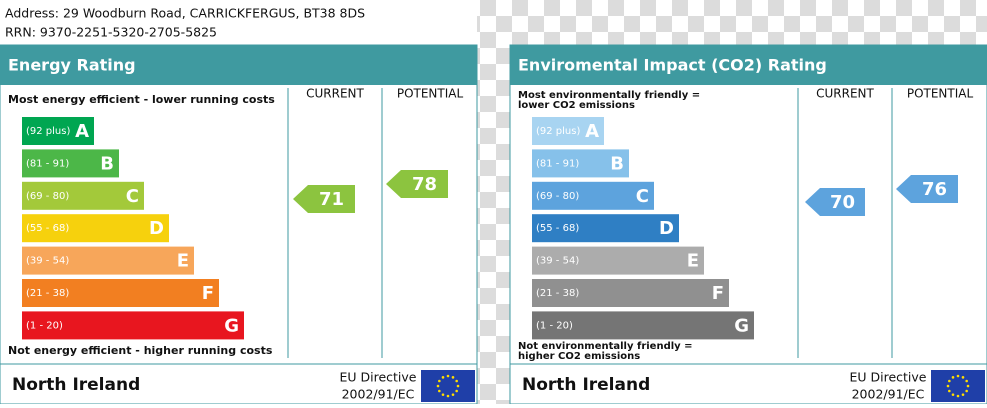 The image size is (987, 408). What do you see at coordinates (72, 65) in the screenshot?
I see `panel-title: Energy Rating` at bounding box center [72, 65].